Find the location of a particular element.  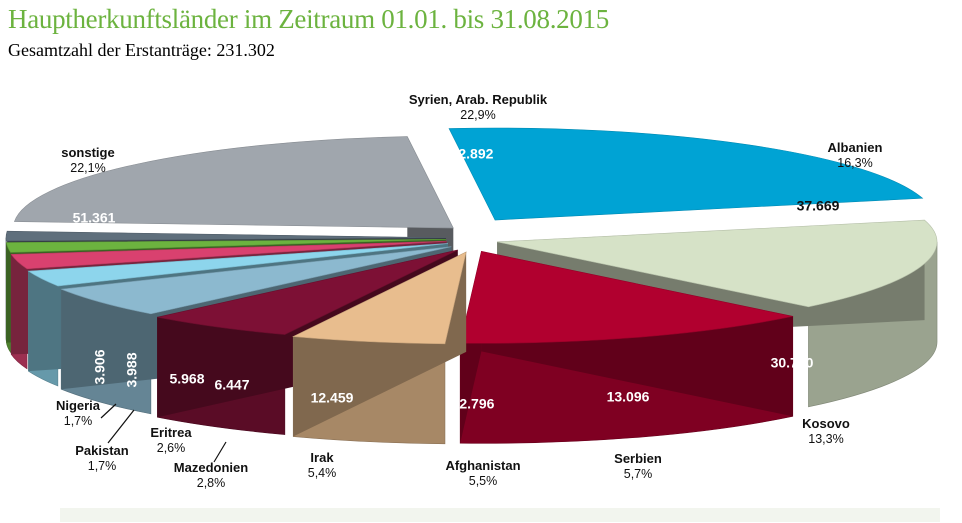

slice-top-syrien-arab-republik is located at coordinates (686, 174).